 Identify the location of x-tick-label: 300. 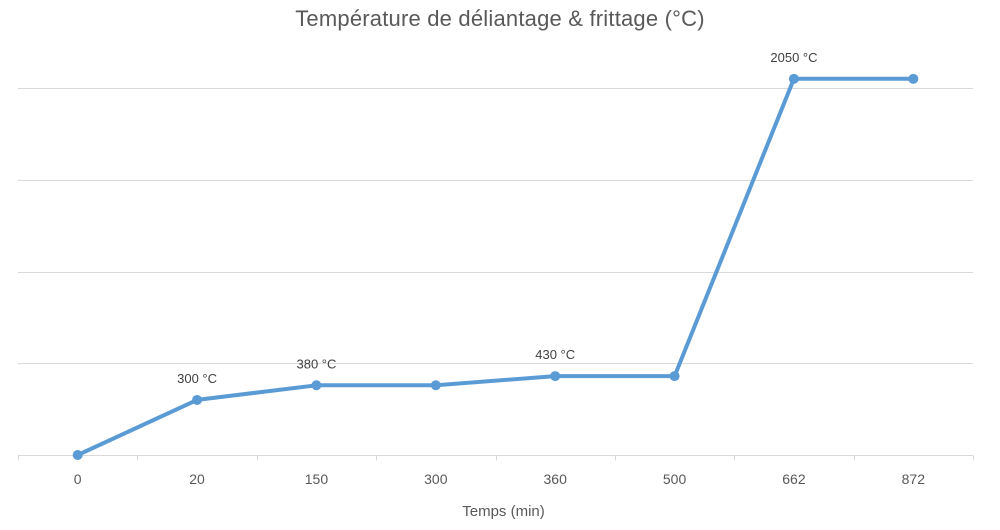
(436, 479).